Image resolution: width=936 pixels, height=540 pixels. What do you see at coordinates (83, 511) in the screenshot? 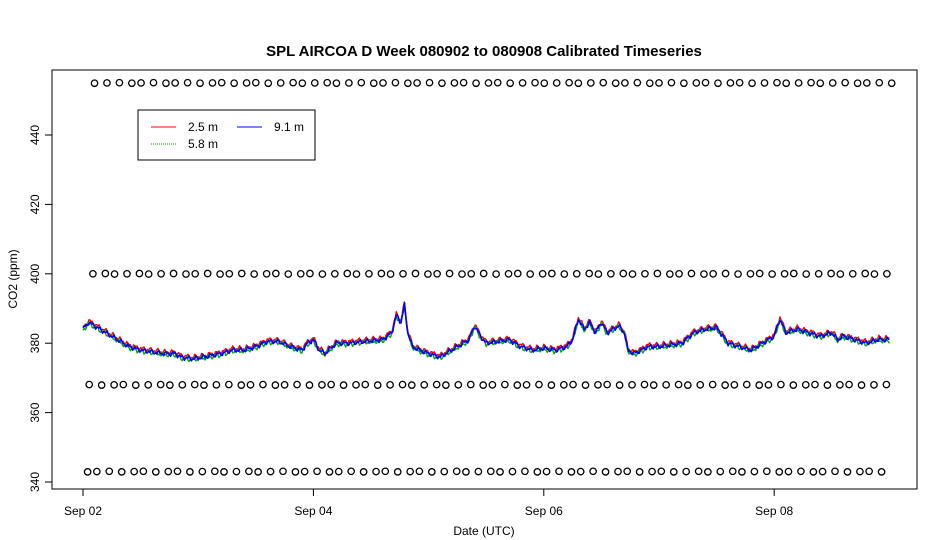
I see `x-tick-label: Sep 02` at bounding box center [83, 511].